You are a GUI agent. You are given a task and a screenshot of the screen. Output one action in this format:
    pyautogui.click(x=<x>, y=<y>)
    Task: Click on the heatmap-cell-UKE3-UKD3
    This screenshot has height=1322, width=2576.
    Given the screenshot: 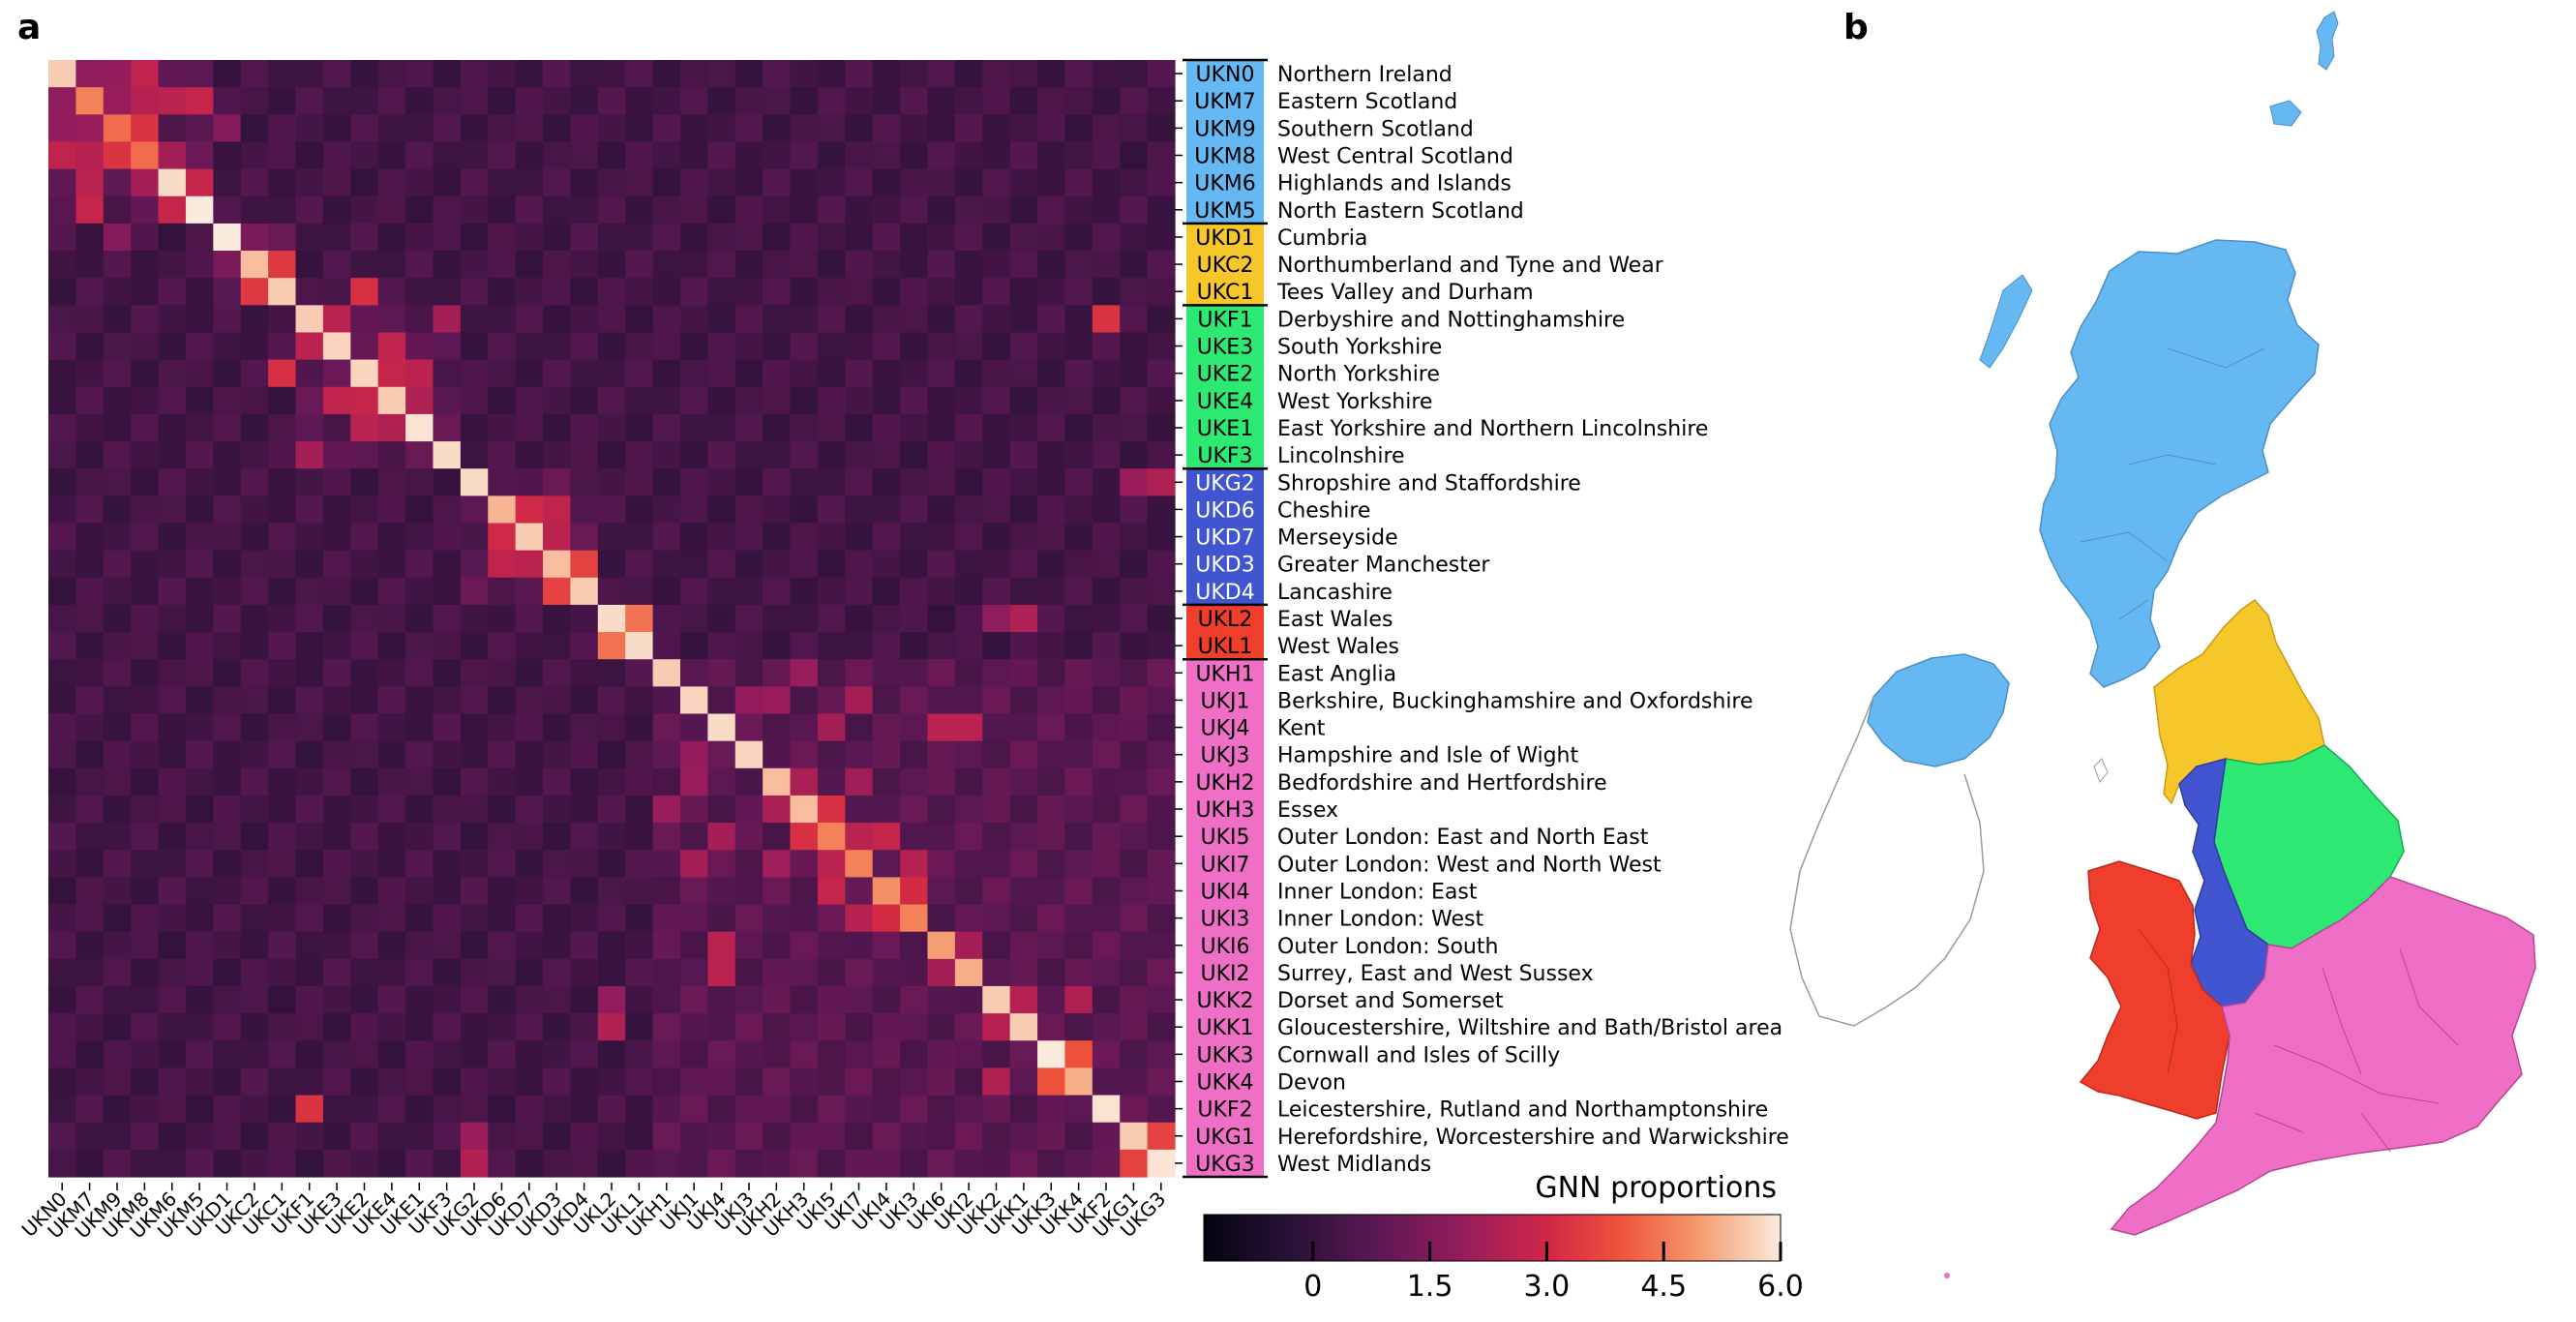 What is the action you would take?
    pyautogui.click(x=557, y=347)
    